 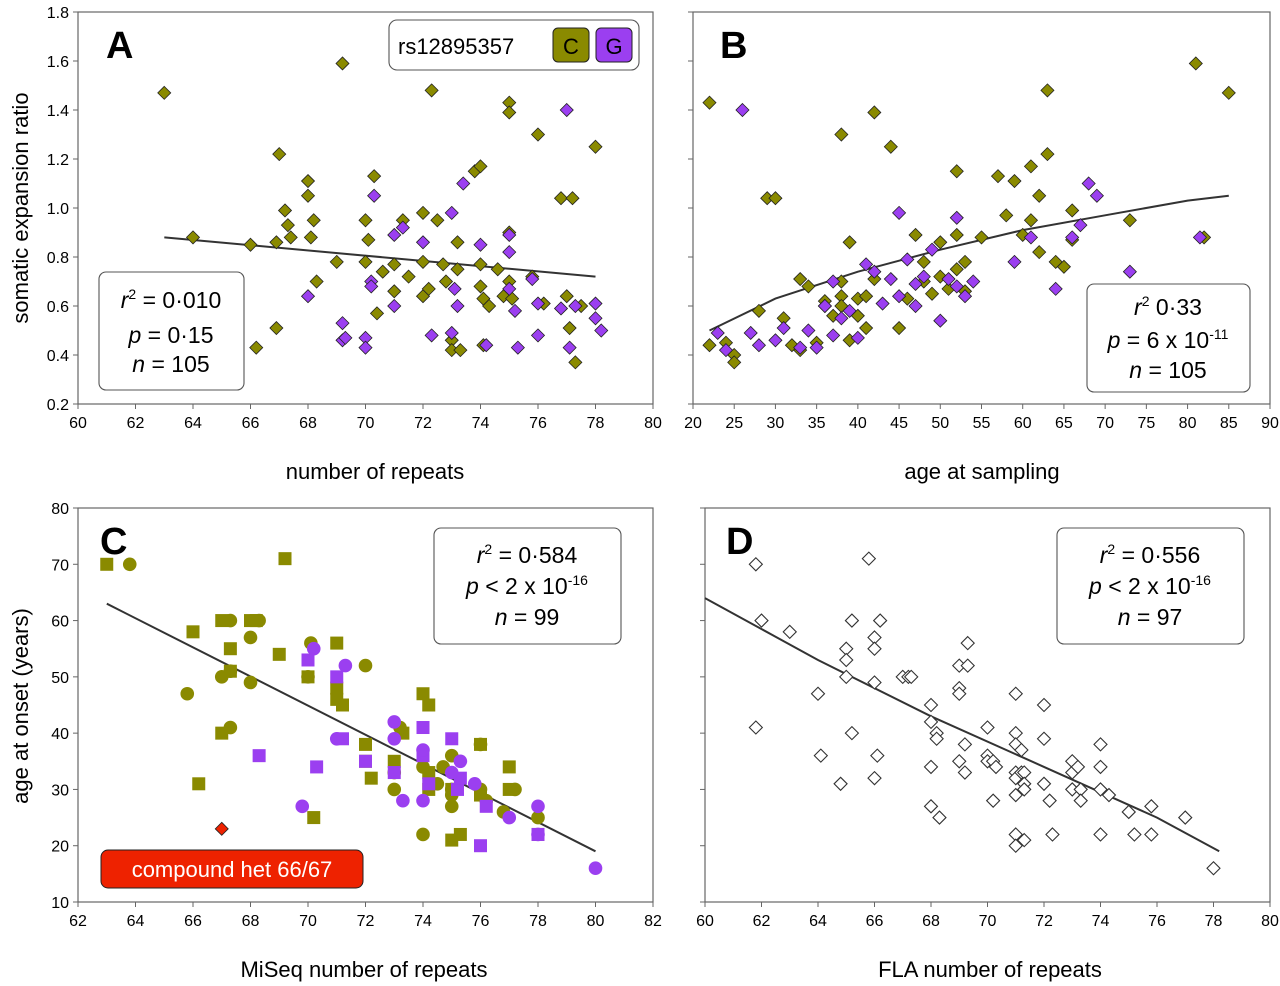 What do you see at coordinates (739, 542) in the screenshot?
I see `panel-label: D` at bounding box center [739, 542].